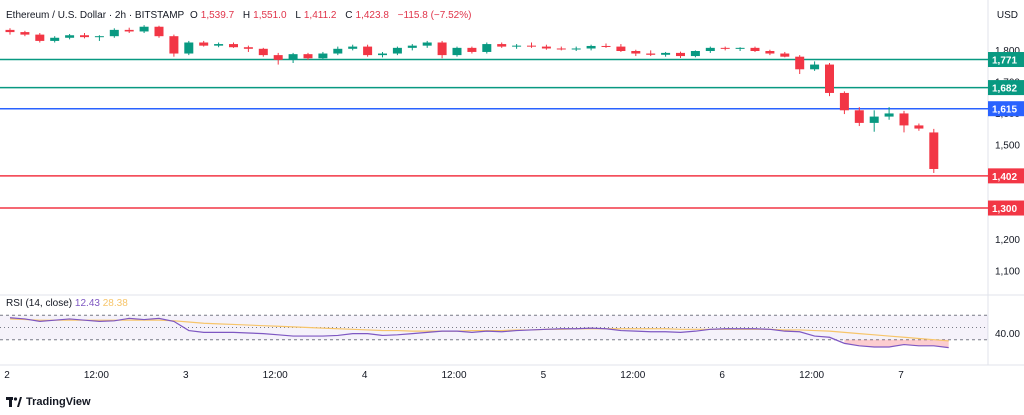 Image resolution: width=1024 pixels, height=415 pixels. I want to click on x-tick-label: 2, so click(7, 375).